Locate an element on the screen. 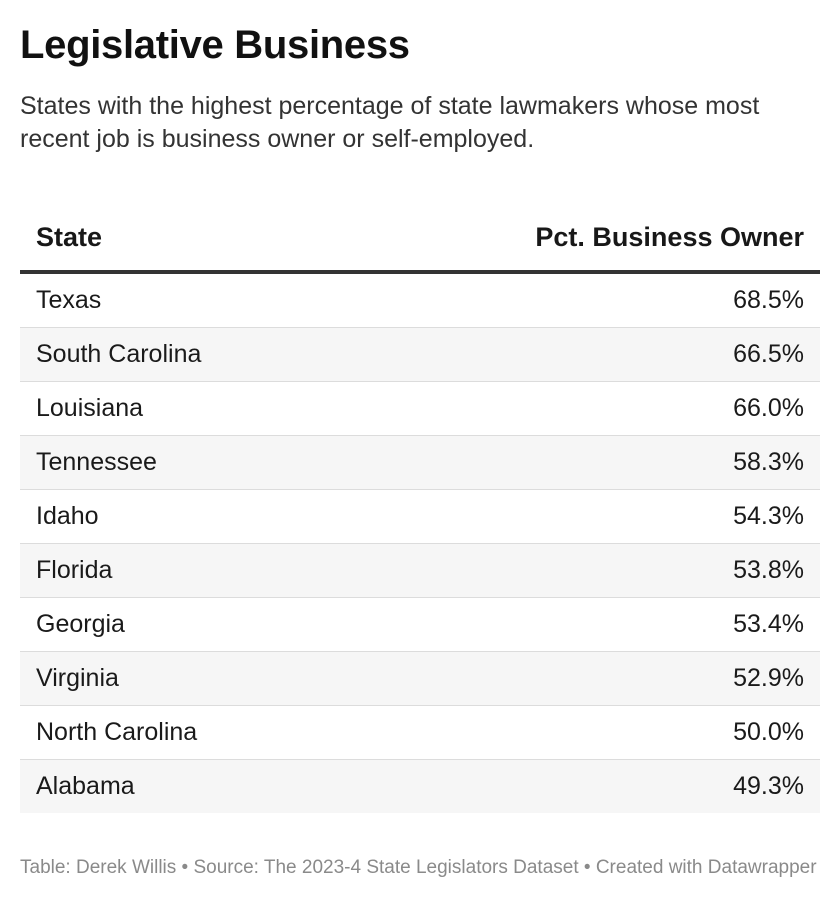 The height and width of the screenshot is (920, 840). cell-pct: 68.5% is located at coordinates (620, 300).